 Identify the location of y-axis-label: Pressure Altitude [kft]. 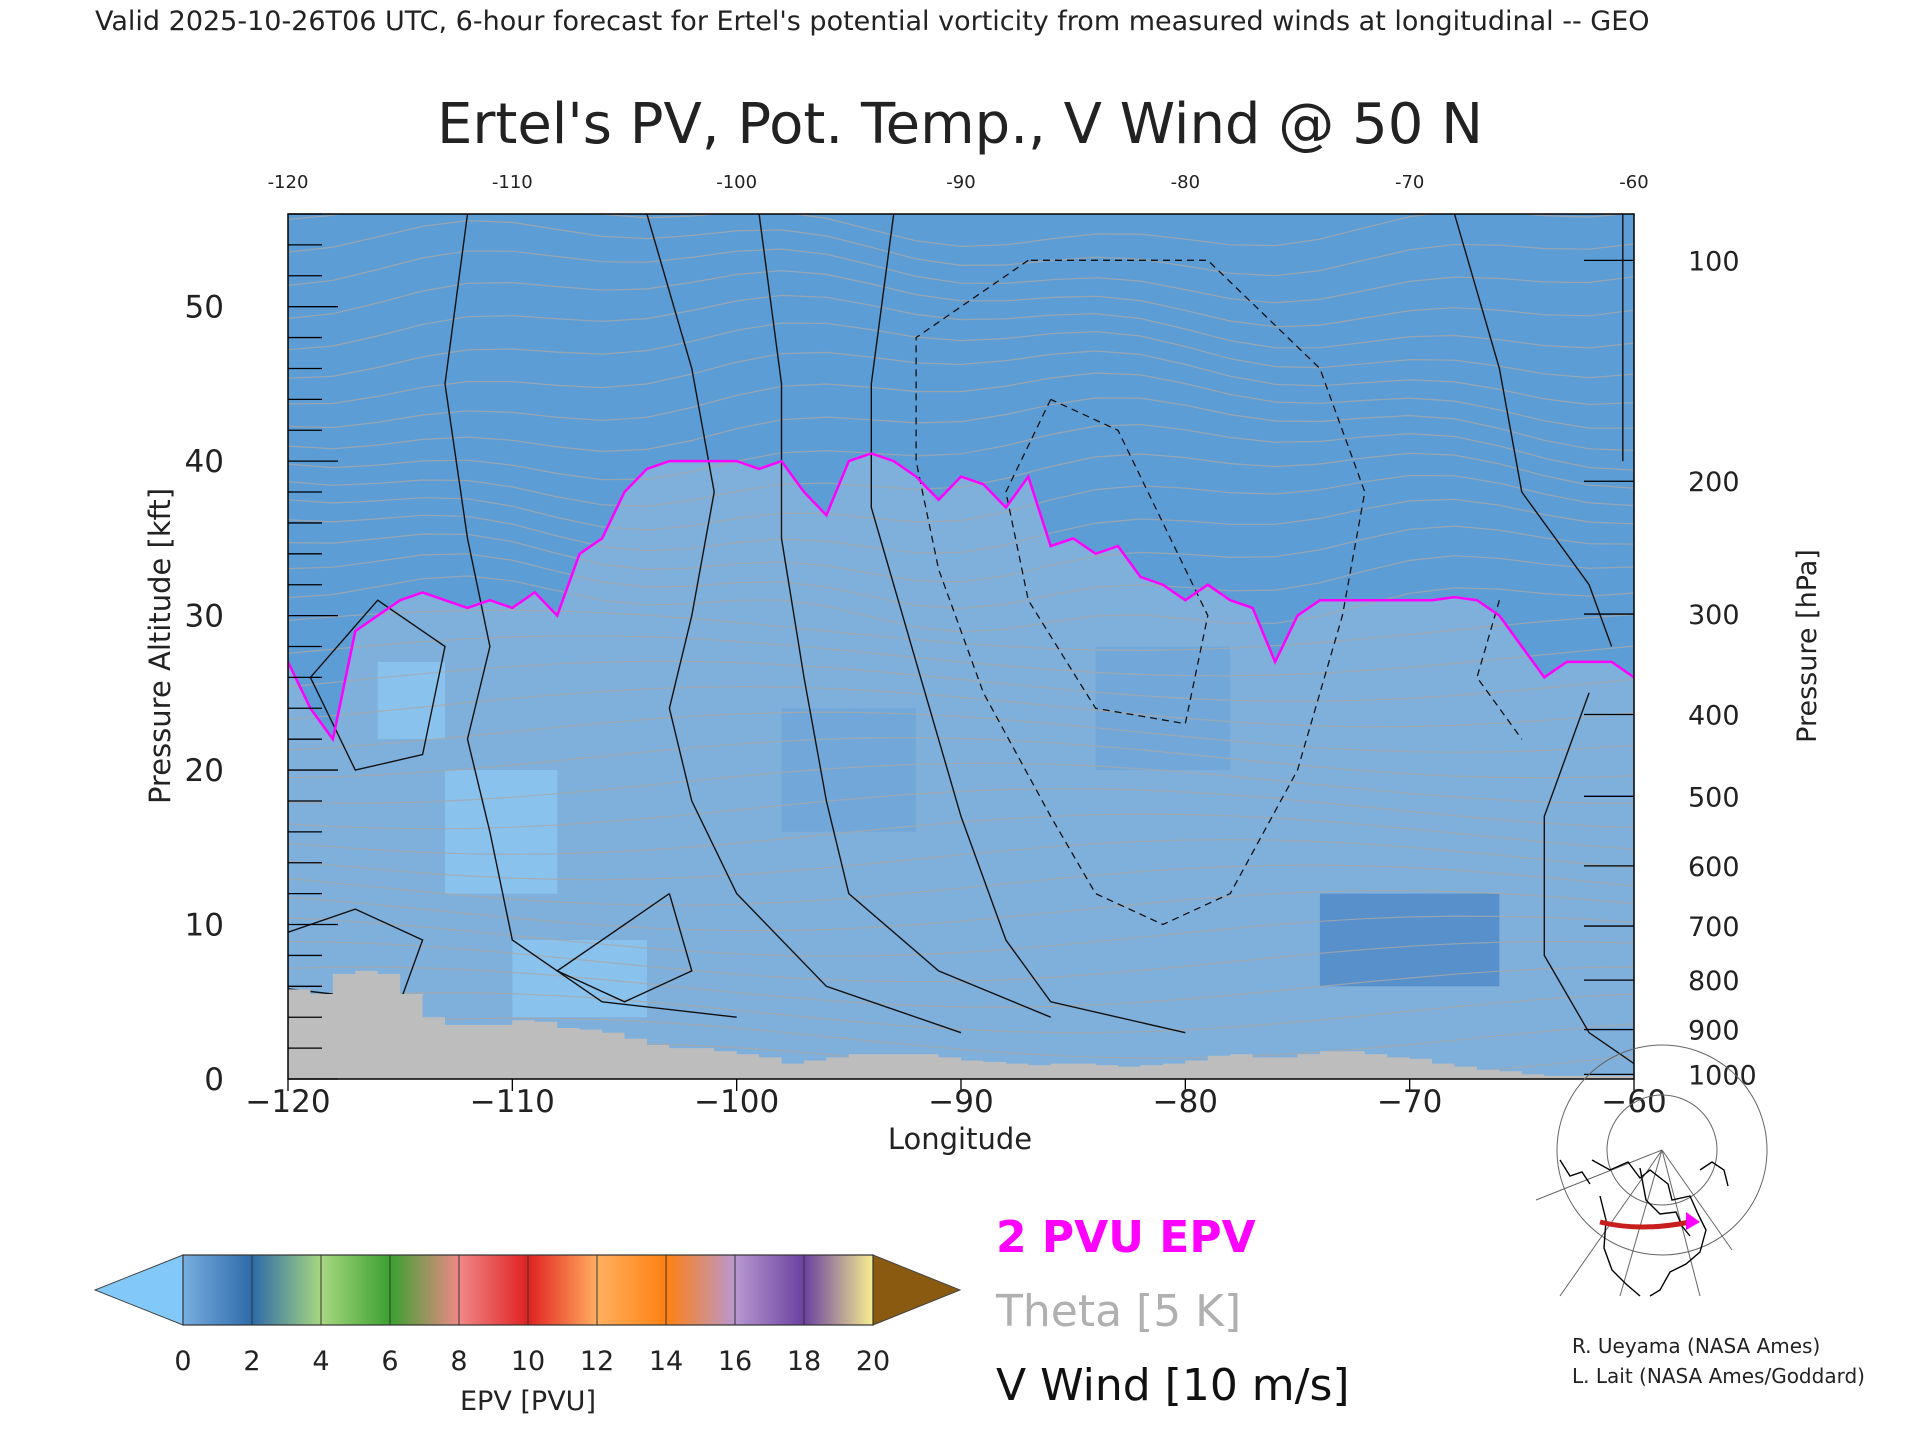
(160, 646).